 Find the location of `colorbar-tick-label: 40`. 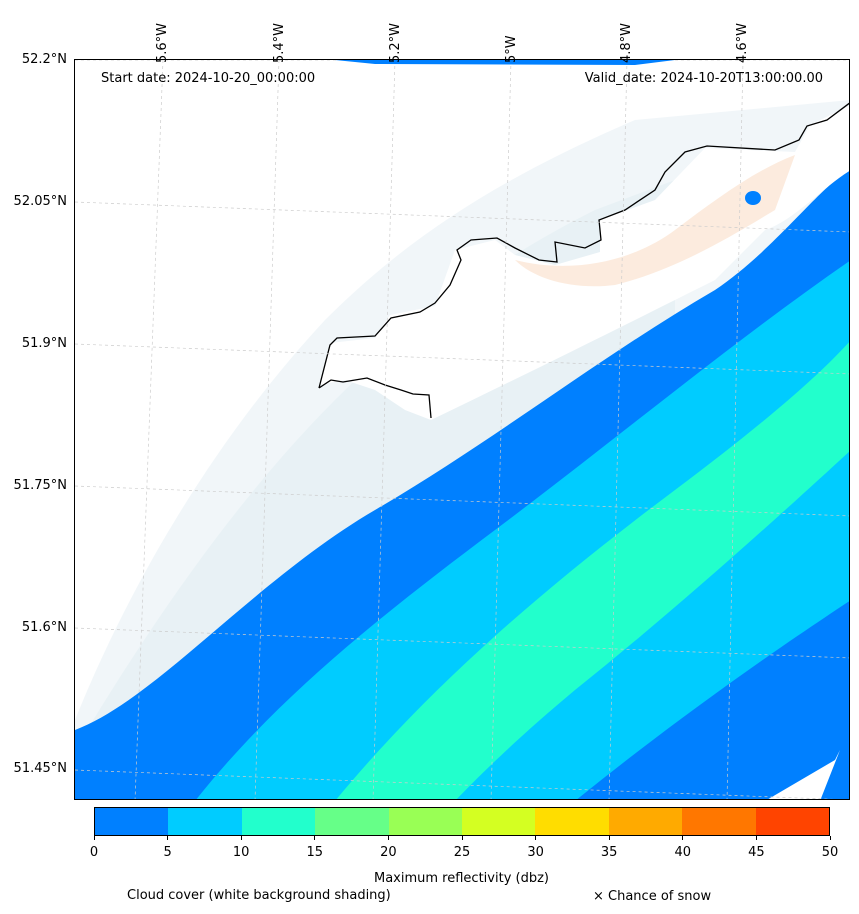

colorbar-tick-label: 40 is located at coordinates (683, 852).